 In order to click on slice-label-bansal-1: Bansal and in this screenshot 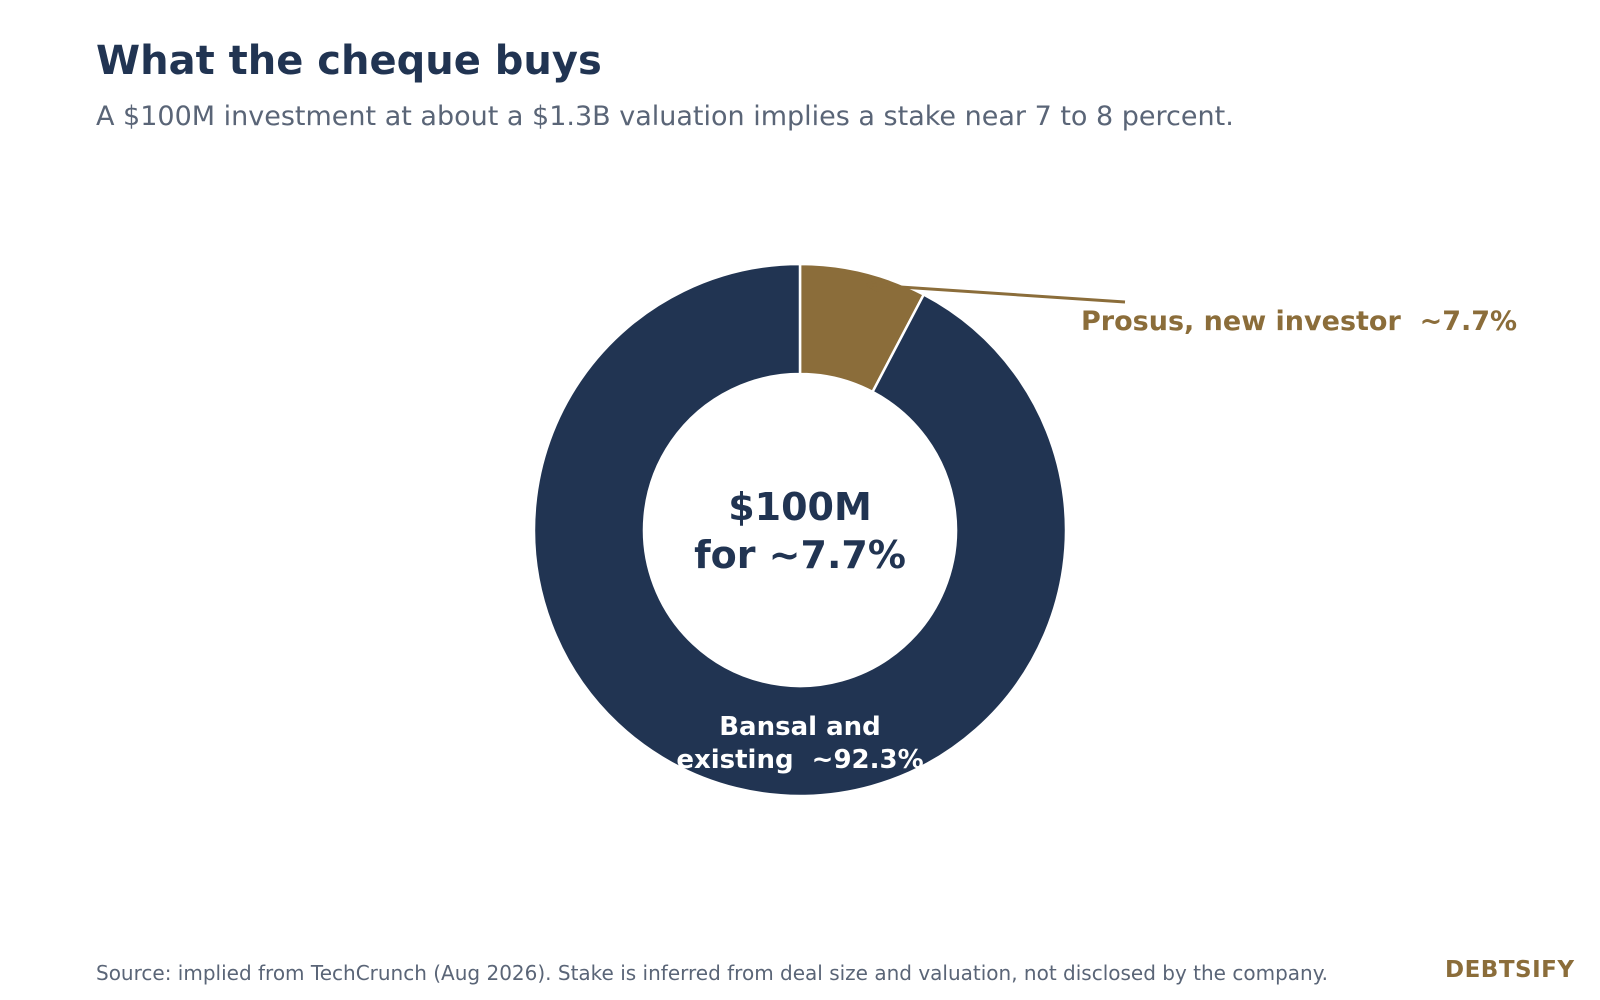, I will do `click(800, 727)`.